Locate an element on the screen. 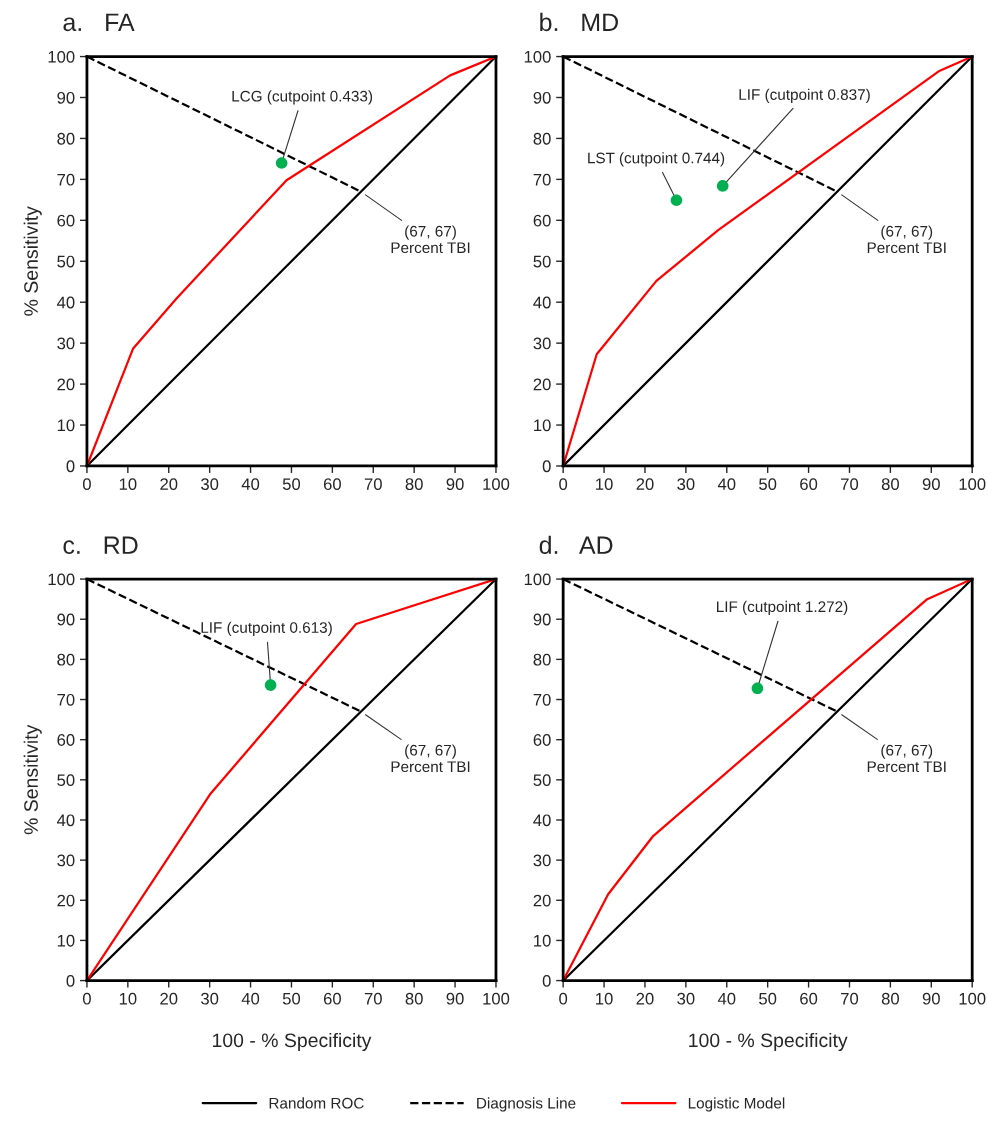  annotation: LST (cutpoint 0.744) is located at coordinates (656, 159).